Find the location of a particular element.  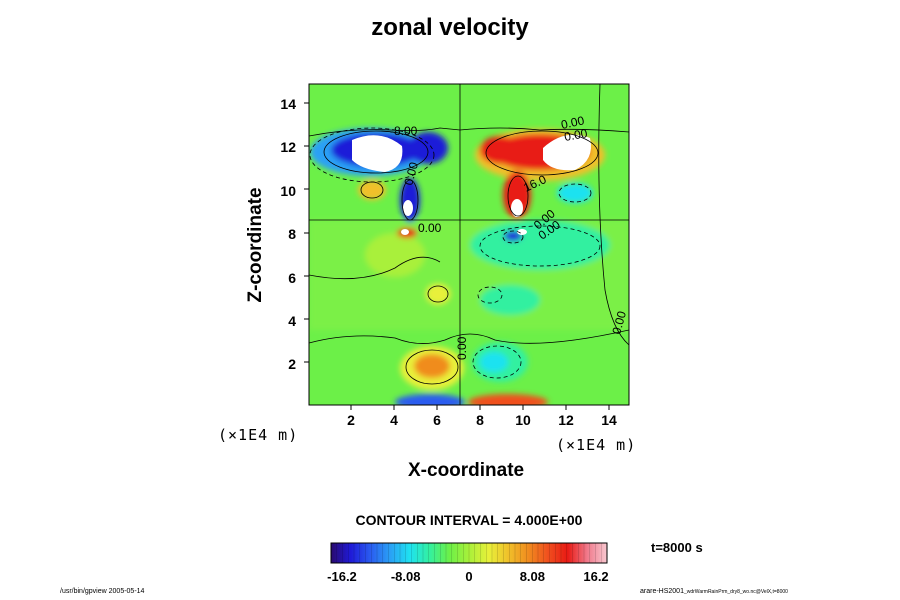

y-tick-label: 14 is located at coordinates (288, 104).